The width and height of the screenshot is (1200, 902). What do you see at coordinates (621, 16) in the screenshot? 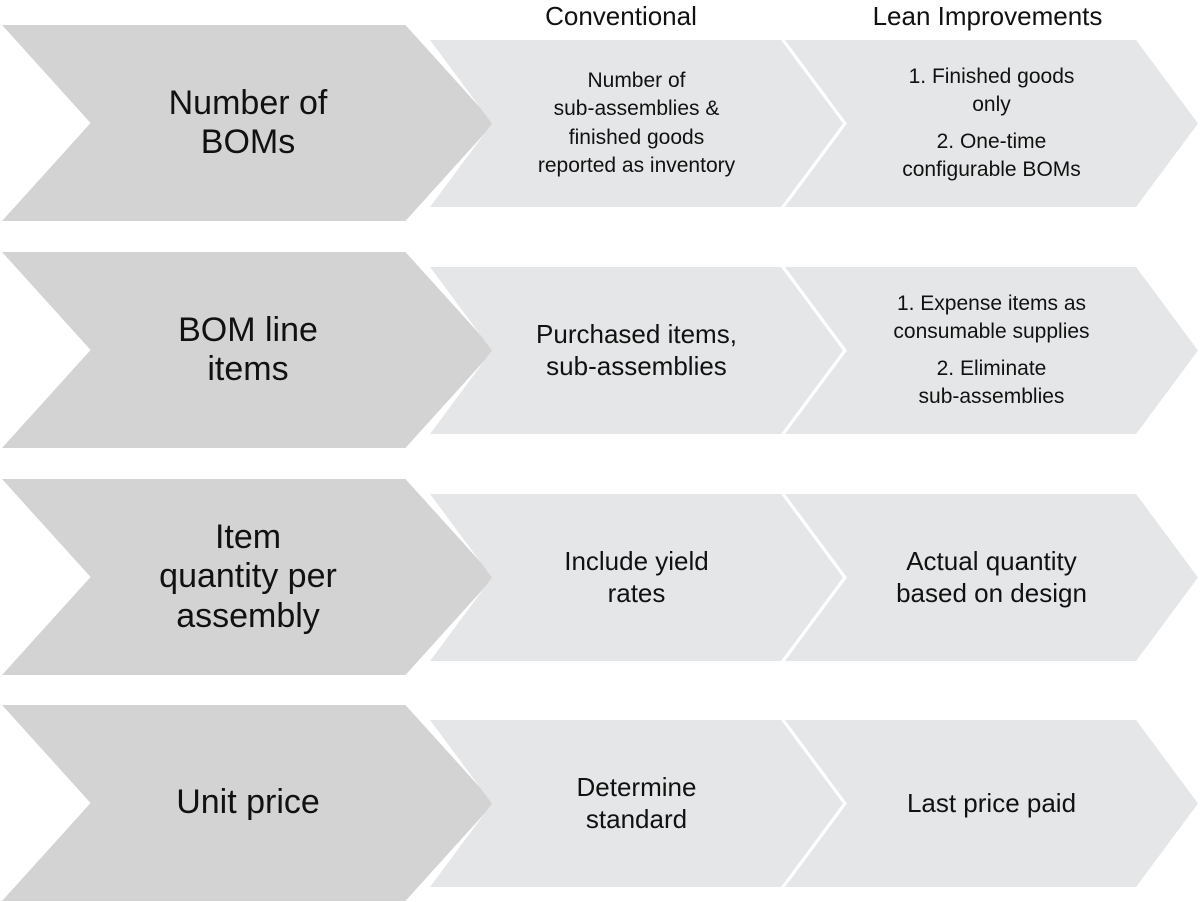
I see `column-header-conventional: Conventional` at bounding box center [621, 16].